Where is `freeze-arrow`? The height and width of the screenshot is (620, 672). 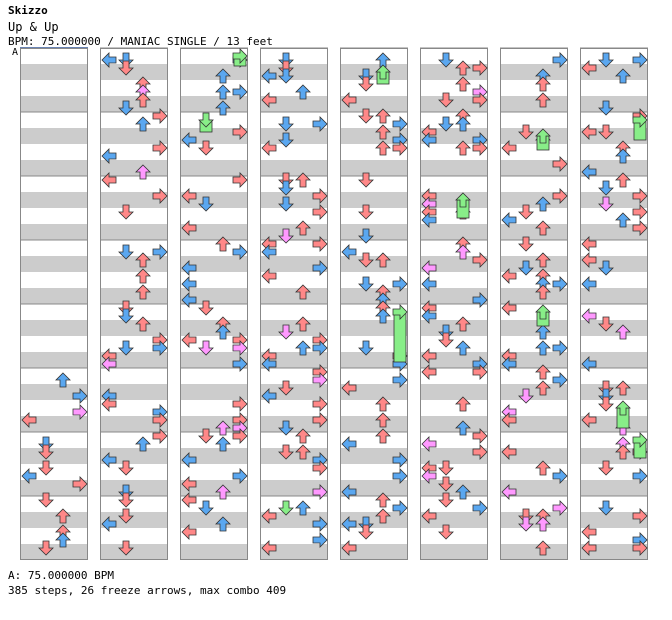
freeze-arrow is located at coordinates (640, 120).